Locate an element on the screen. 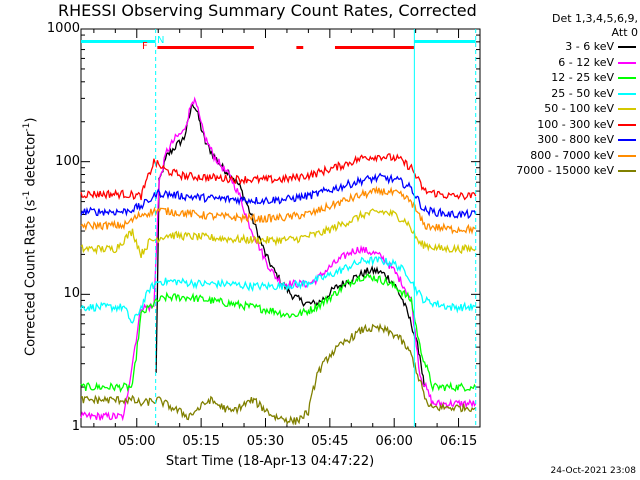 This screenshot has height=480, width=640. flag-bars is located at coordinates (278, 44).